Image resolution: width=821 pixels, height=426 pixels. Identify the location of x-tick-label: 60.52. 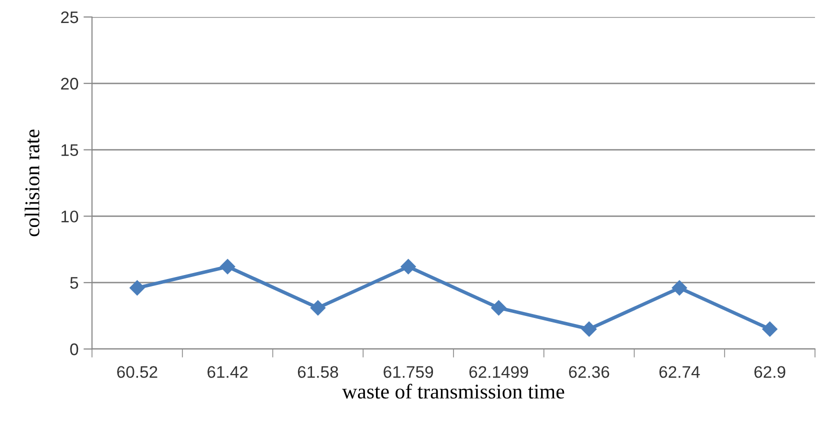
(137, 372).